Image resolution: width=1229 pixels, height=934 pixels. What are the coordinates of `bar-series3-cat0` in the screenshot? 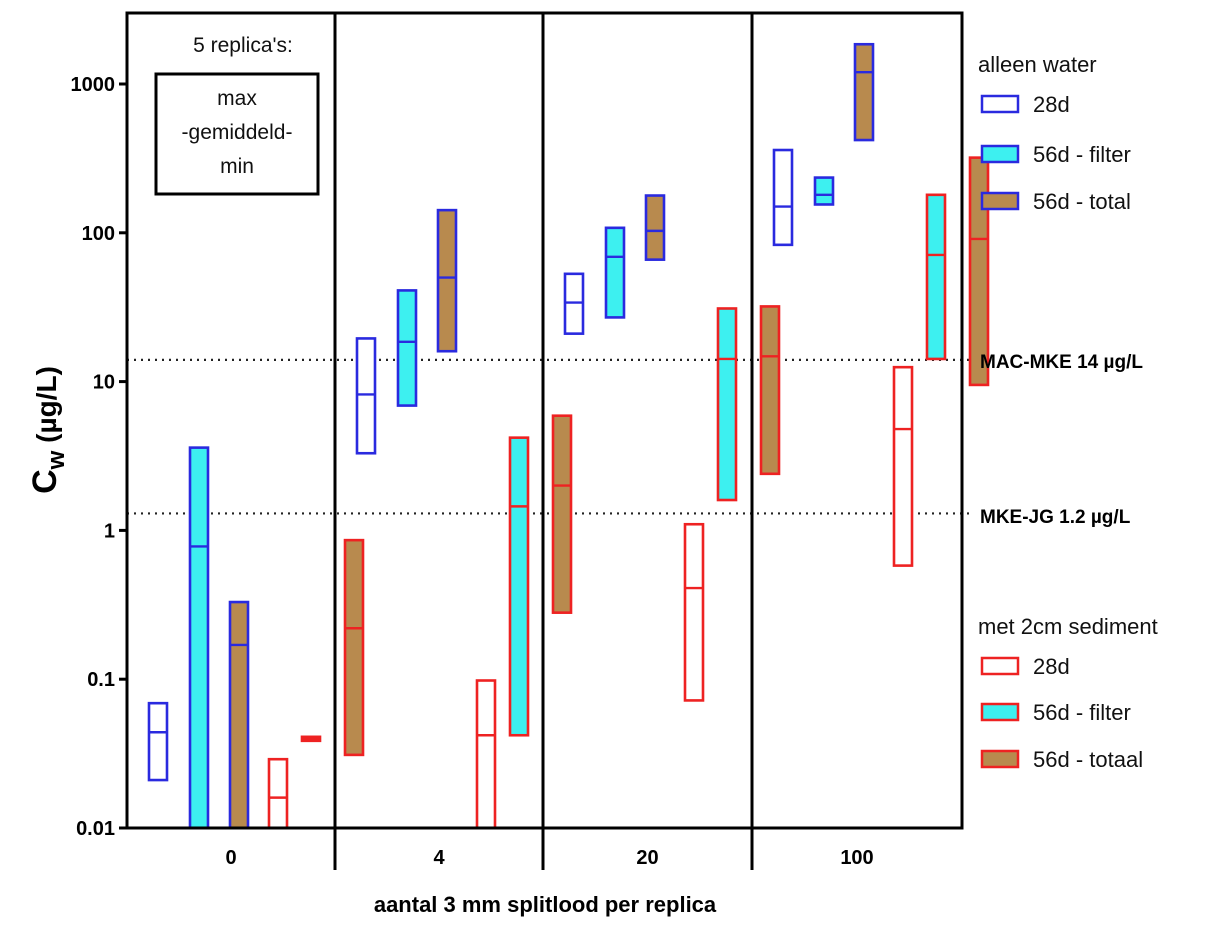 It's located at (278, 793).